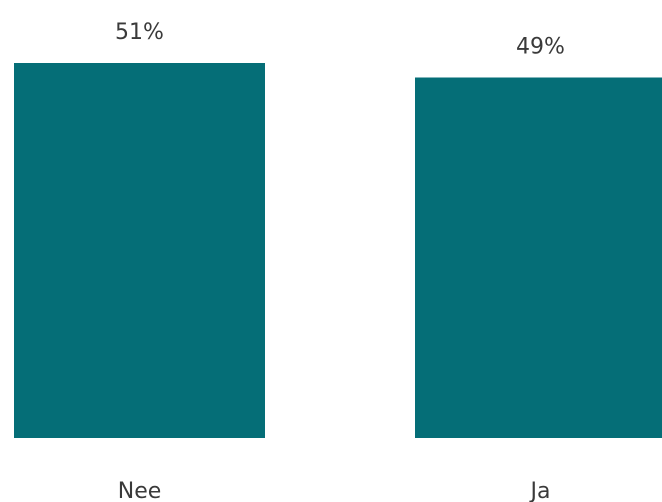  I want to click on x-tick-label-ja: Ja, so click(540, 490).